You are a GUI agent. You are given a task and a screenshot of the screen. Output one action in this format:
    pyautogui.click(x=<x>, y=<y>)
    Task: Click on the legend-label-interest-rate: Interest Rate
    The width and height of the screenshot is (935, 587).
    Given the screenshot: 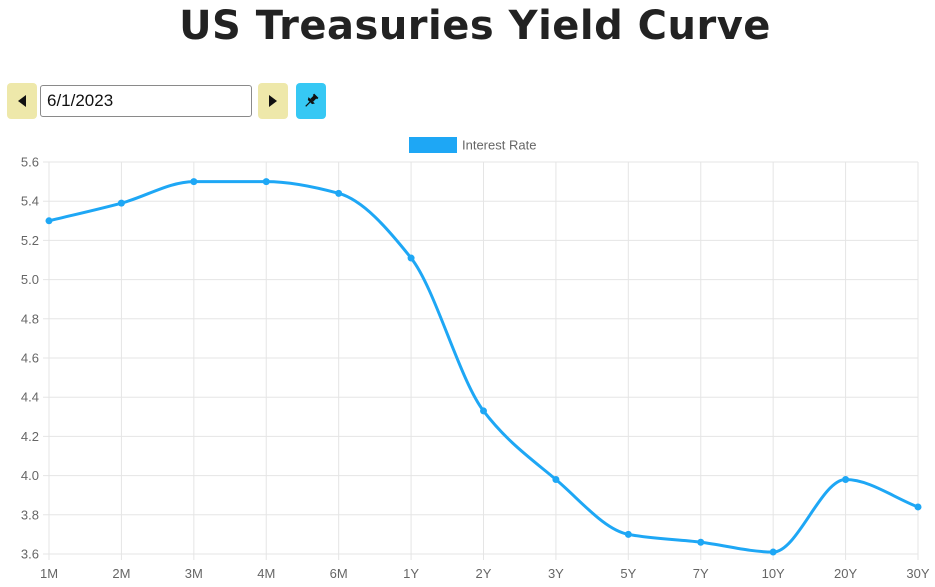 What is the action you would take?
    pyautogui.click(x=499, y=145)
    